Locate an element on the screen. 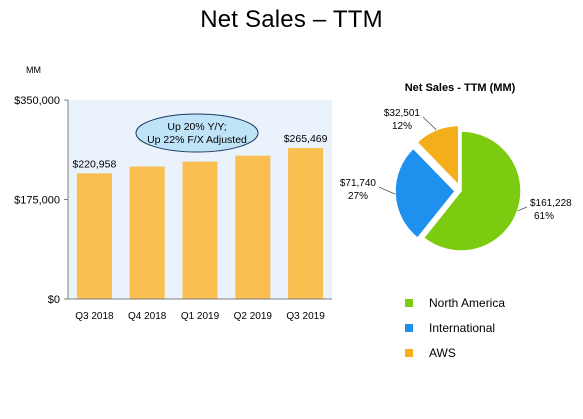  legend-swatch-international is located at coordinates (409, 327).